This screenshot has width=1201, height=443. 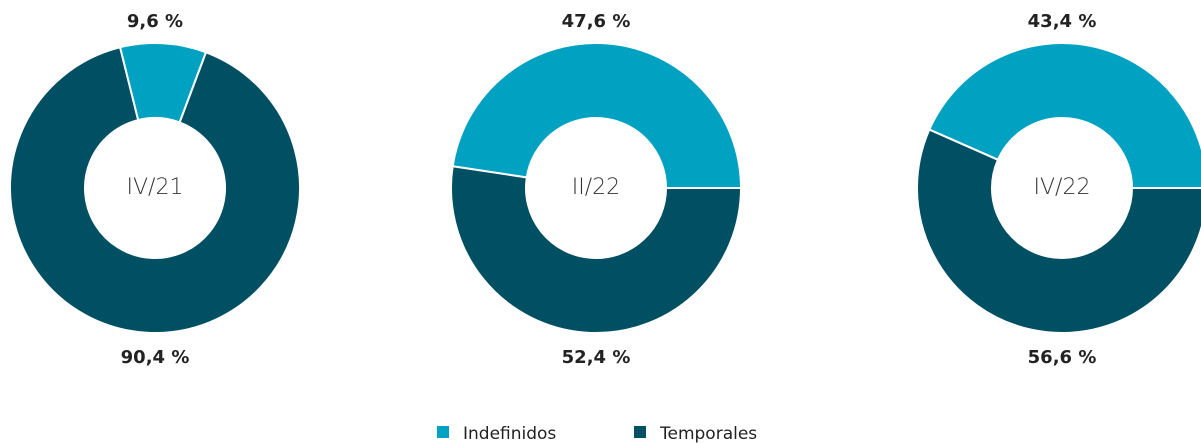 What do you see at coordinates (509, 433) in the screenshot?
I see `legend-label: Indefinidos` at bounding box center [509, 433].